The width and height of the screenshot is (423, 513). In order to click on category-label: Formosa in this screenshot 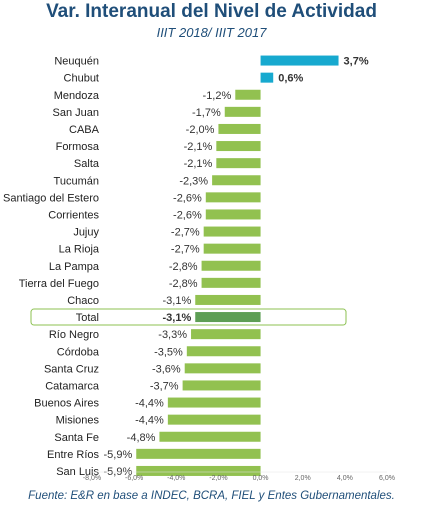, I will do `click(78, 147)`.